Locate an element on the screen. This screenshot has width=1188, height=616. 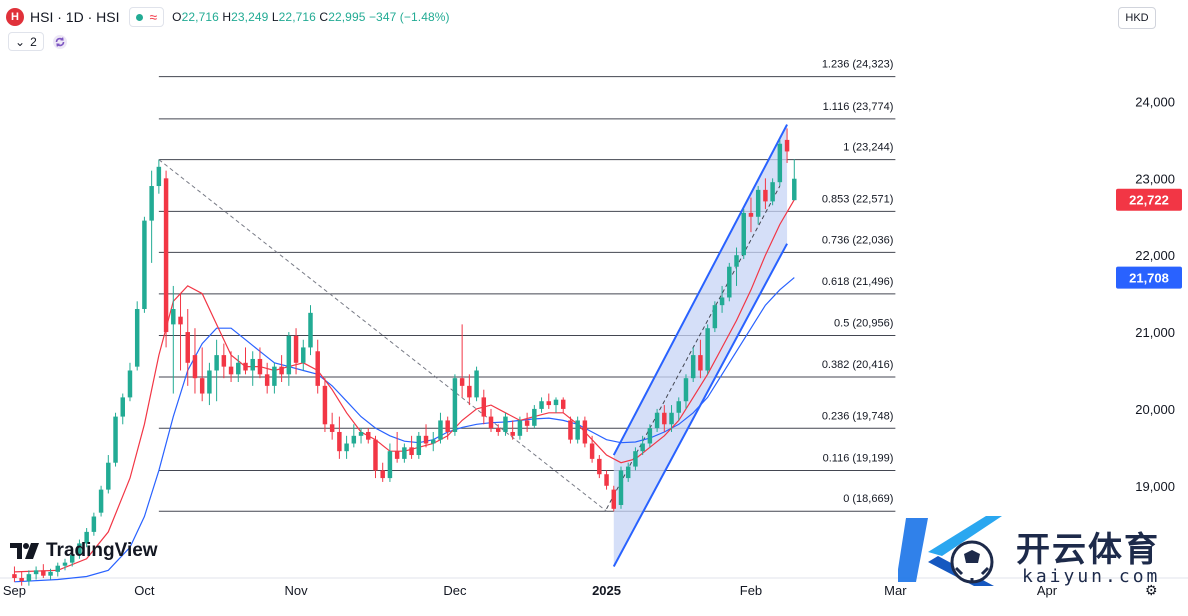
data-wave-icon: ≈ is located at coordinates (153, 17).